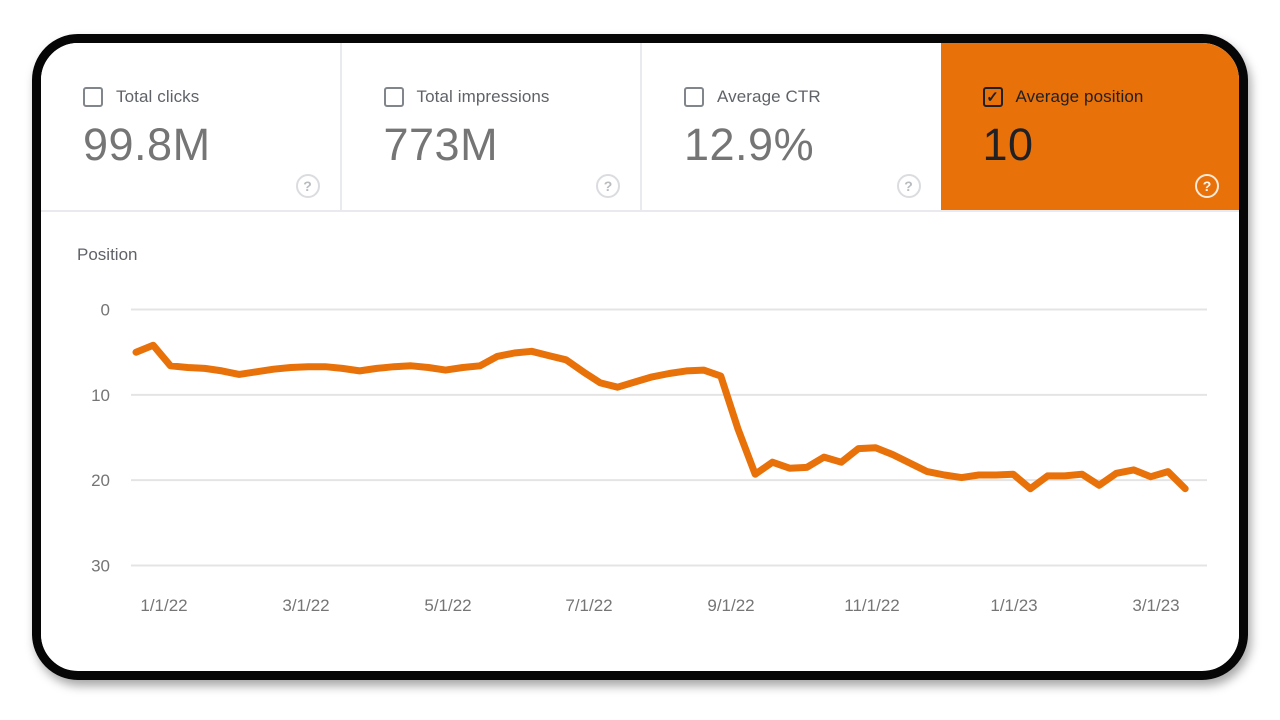  What do you see at coordinates (100, 480) in the screenshot?
I see `y-axis-tick-label: 20` at bounding box center [100, 480].